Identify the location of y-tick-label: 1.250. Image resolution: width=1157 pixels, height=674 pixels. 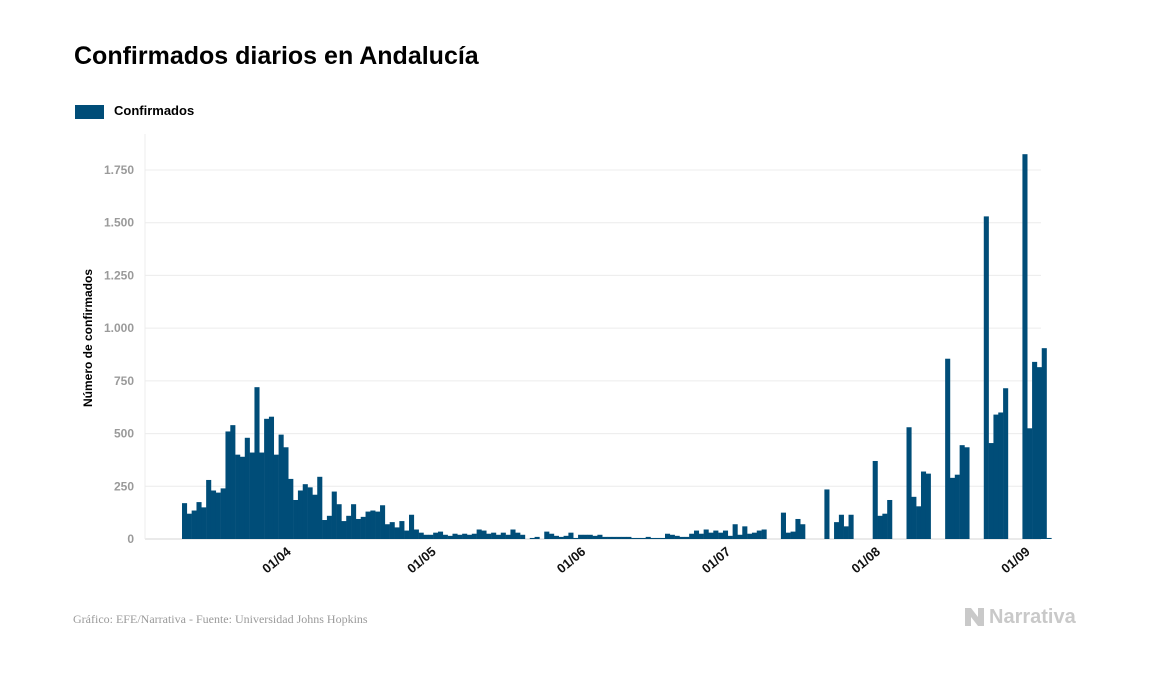
(119, 275).